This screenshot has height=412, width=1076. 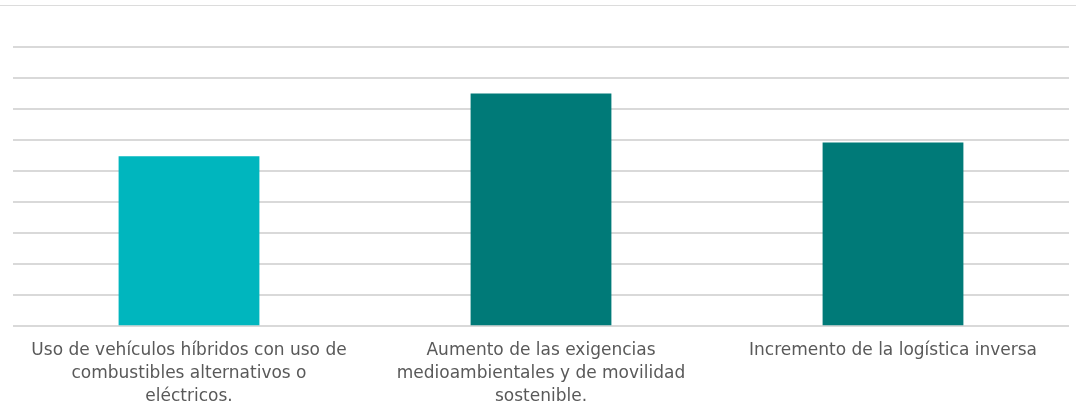 I want to click on x-tick-label: Incremento de la logística inversa, so click(x=893, y=349).